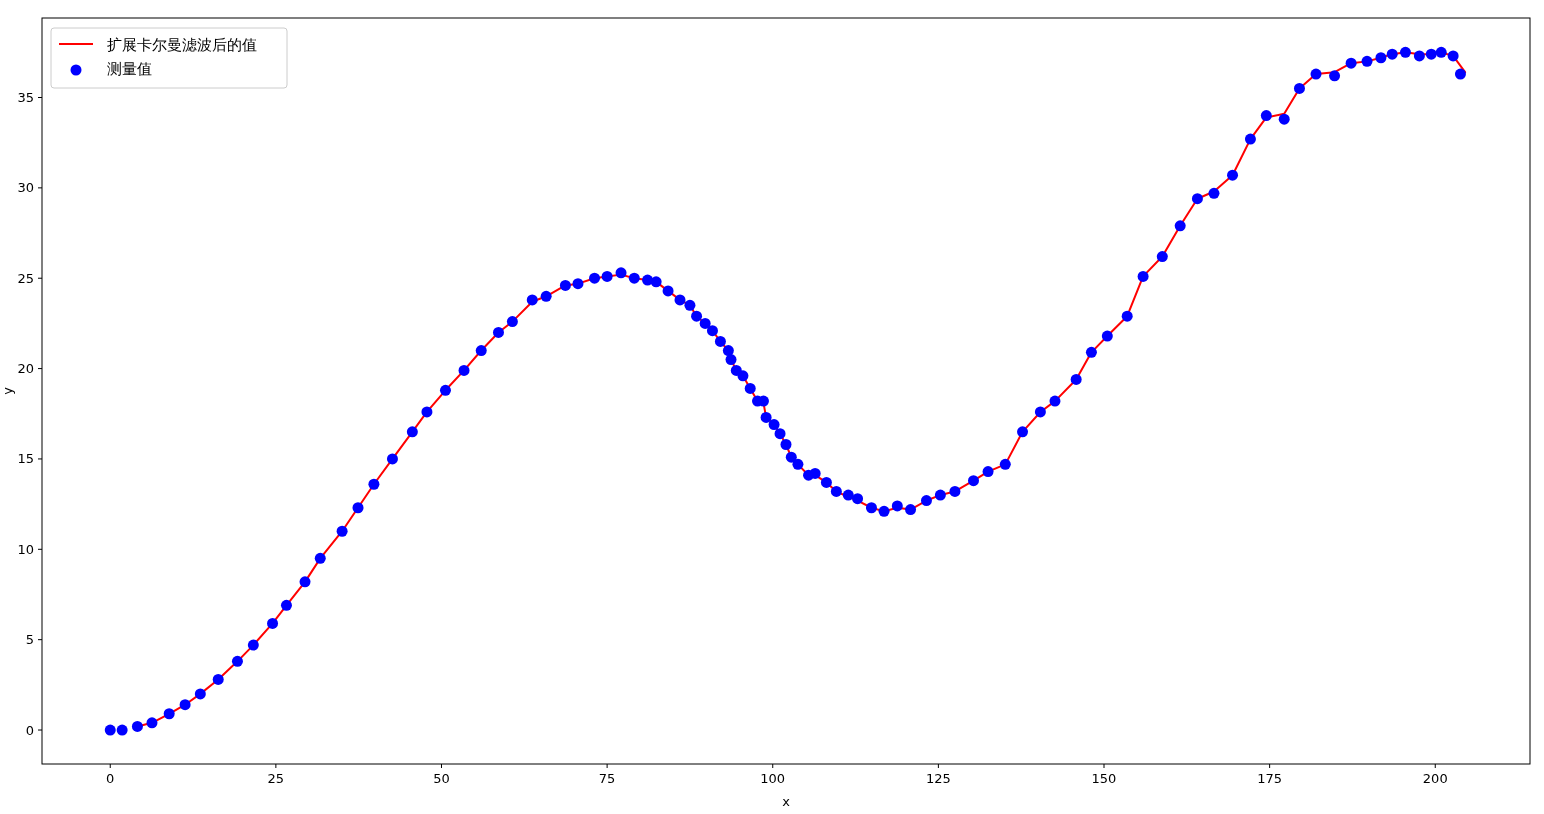 This screenshot has width=1544, height=814. What do you see at coordinates (25, 549) in the screenshot?
I see `y-tick-label: 10` at bounding box center [25, 549].